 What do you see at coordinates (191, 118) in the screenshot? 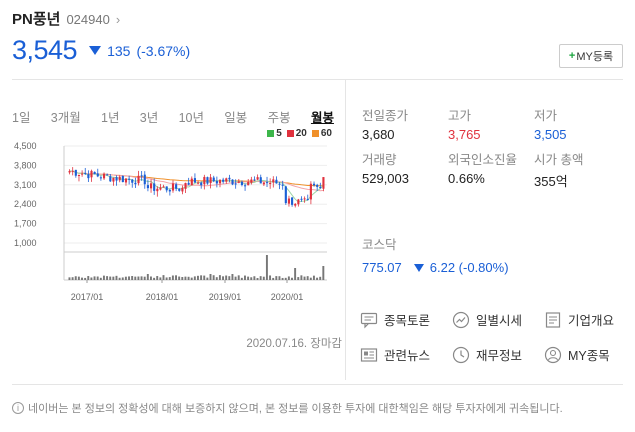
I see `tab-period-4: 10년` at bounding box center [191, 118].